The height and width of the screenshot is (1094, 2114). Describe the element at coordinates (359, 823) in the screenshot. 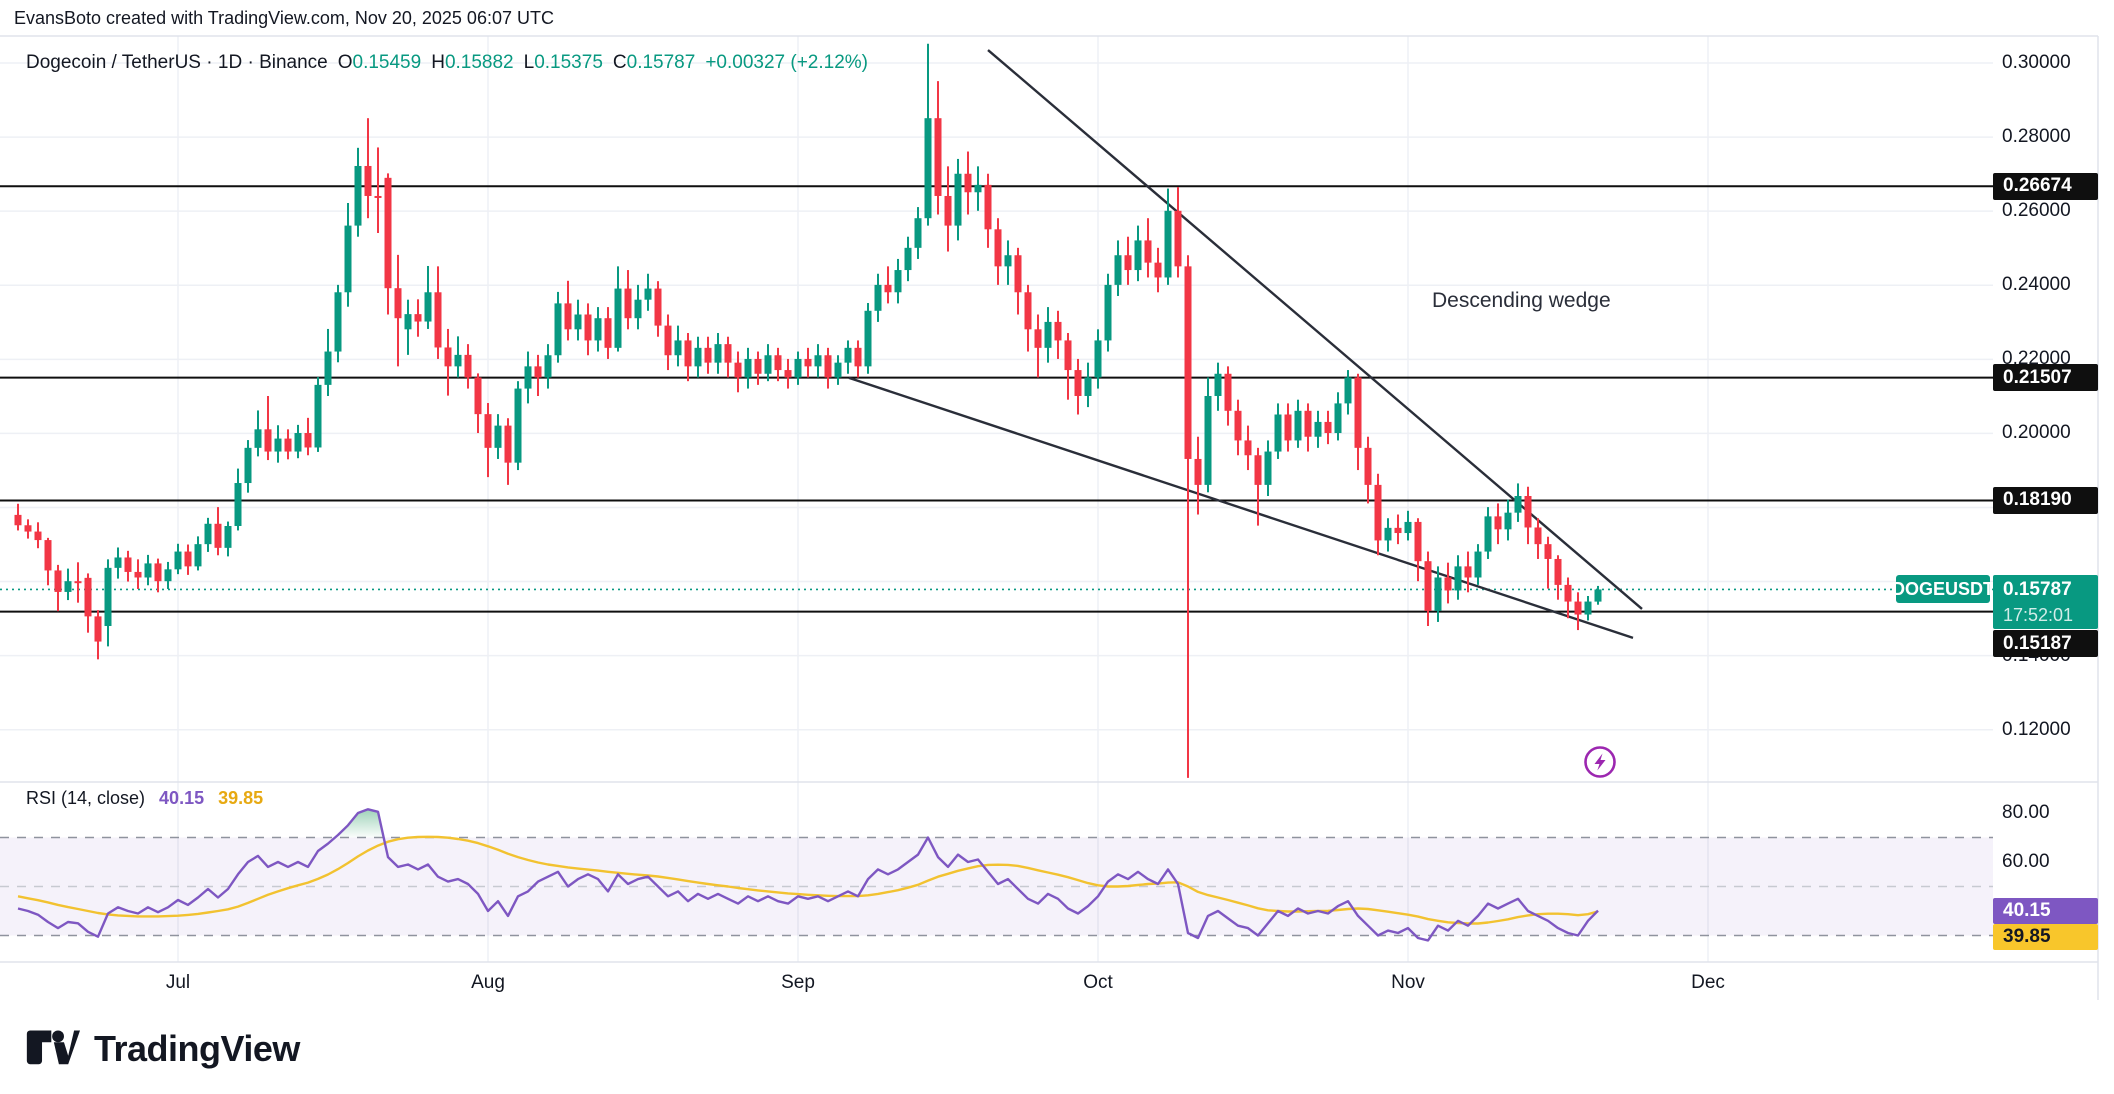

I see `rsi-overbought-fill` at that location.